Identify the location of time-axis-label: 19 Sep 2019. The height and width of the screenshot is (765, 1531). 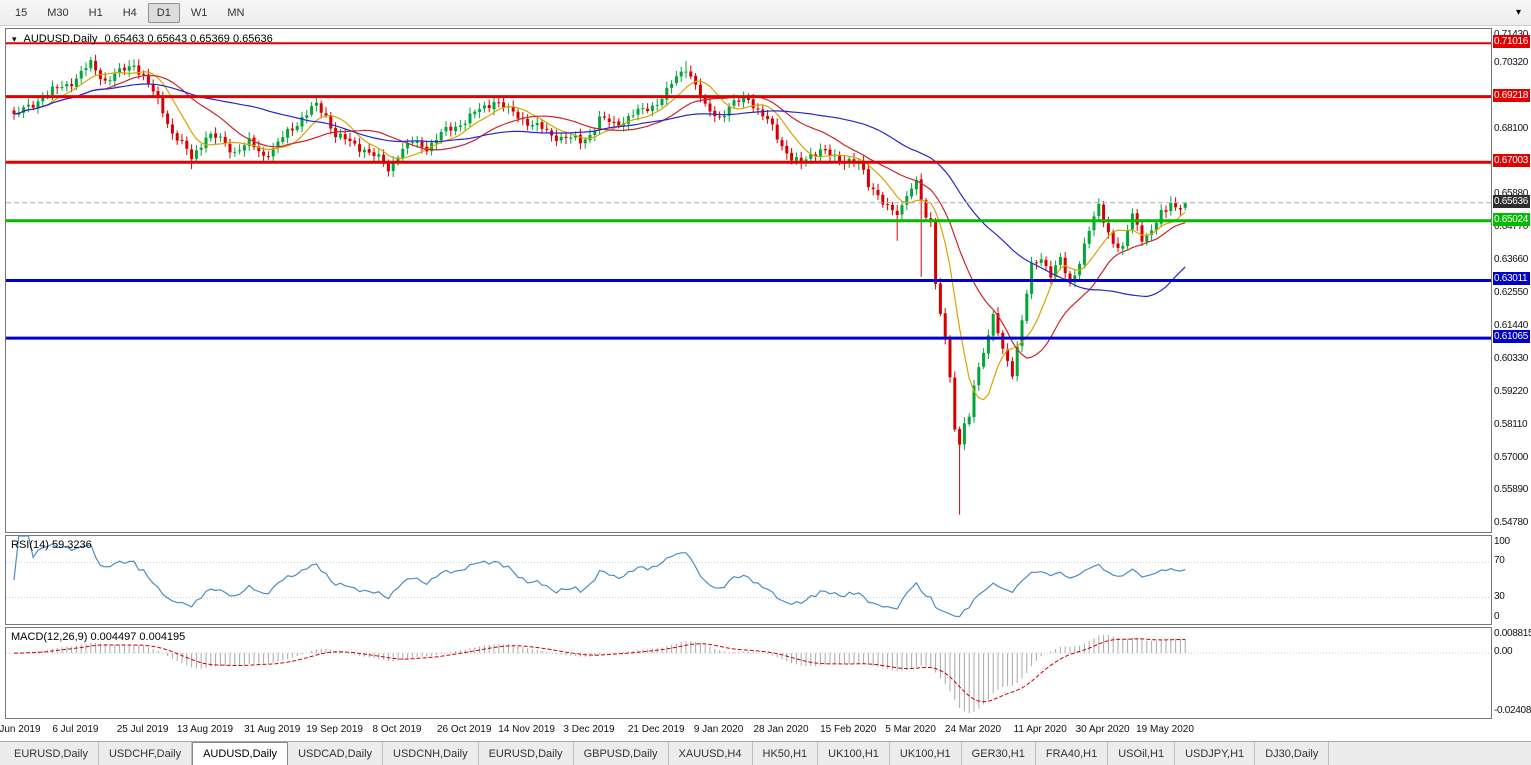
(334, 729).